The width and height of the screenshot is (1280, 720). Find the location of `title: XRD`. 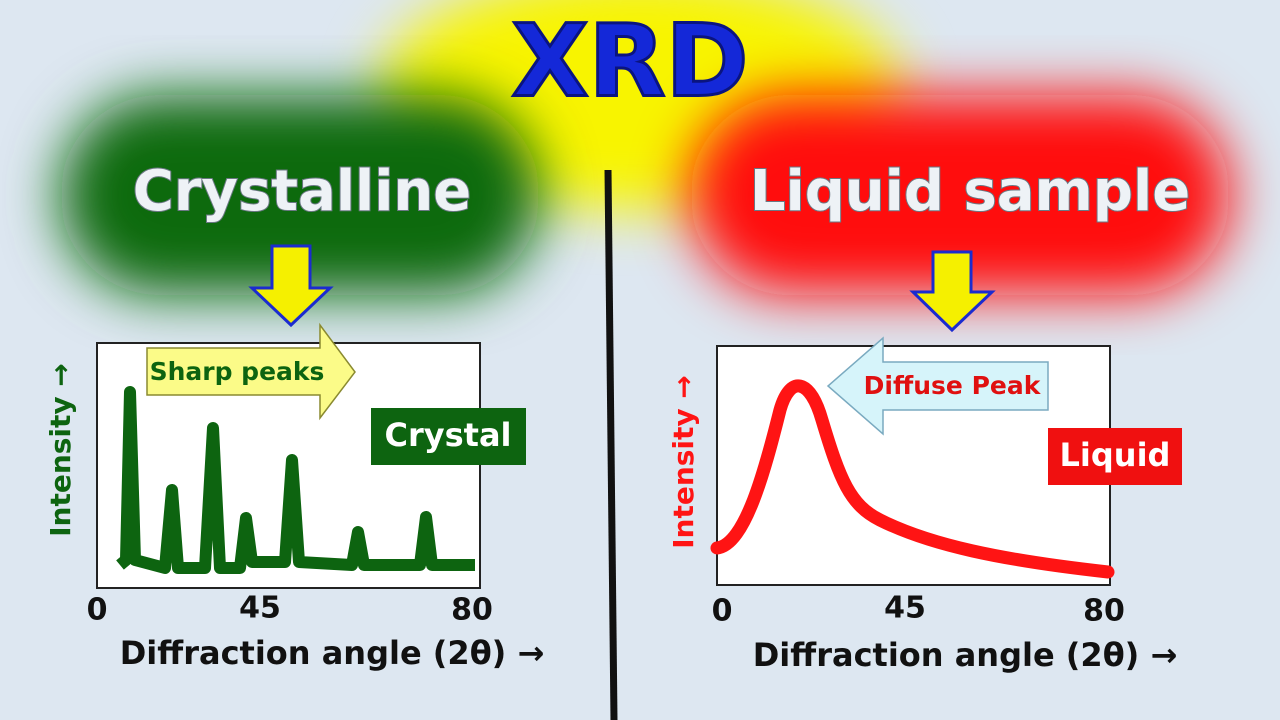

title: XRD is located at coordinates (629, 60).